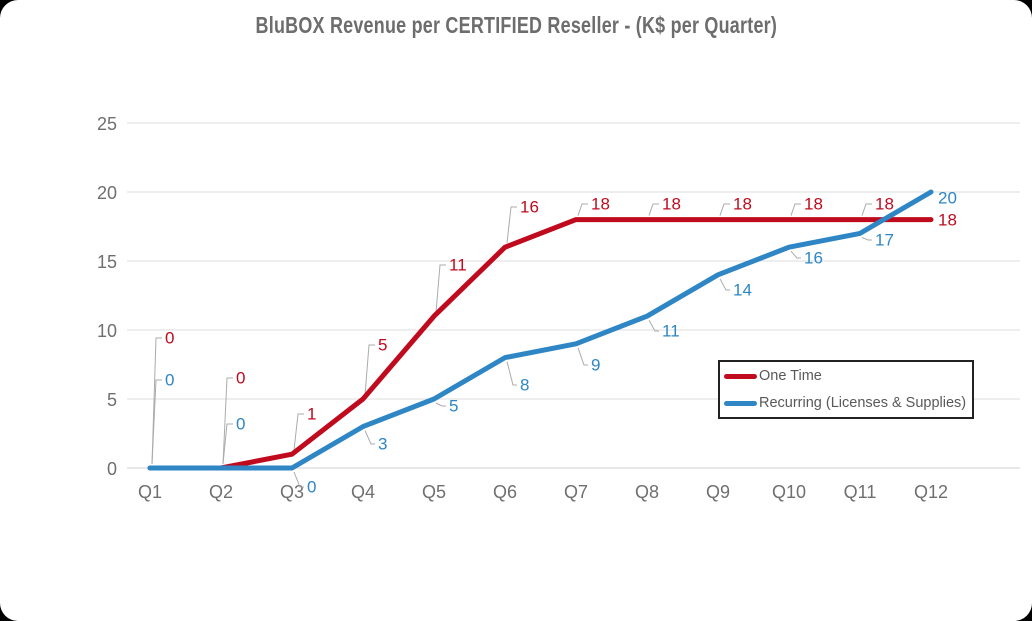 The width and height of the screenshot is (1032, 621). Describe the element at coordinates (947, 198) in the screenshot. I see `data-label: 20` at that location.